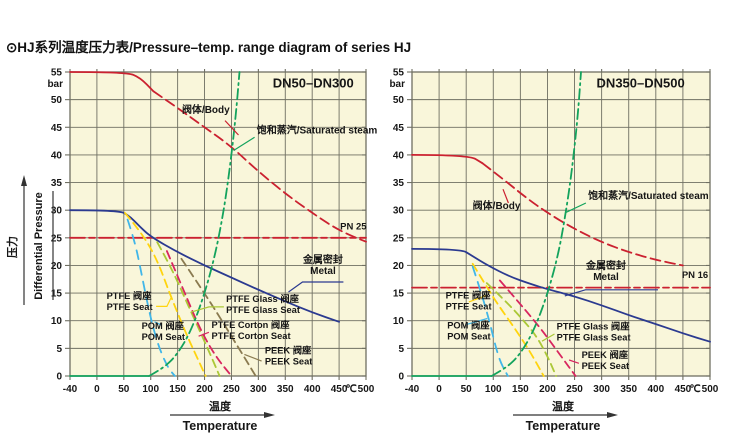 Image resolution: width=750 pixels, height=438 pixels. What do you see at coordinates (563, 426) in the screenshot?
I see `x-axis-title-en: Temperature` at bounding box center [563, 426].